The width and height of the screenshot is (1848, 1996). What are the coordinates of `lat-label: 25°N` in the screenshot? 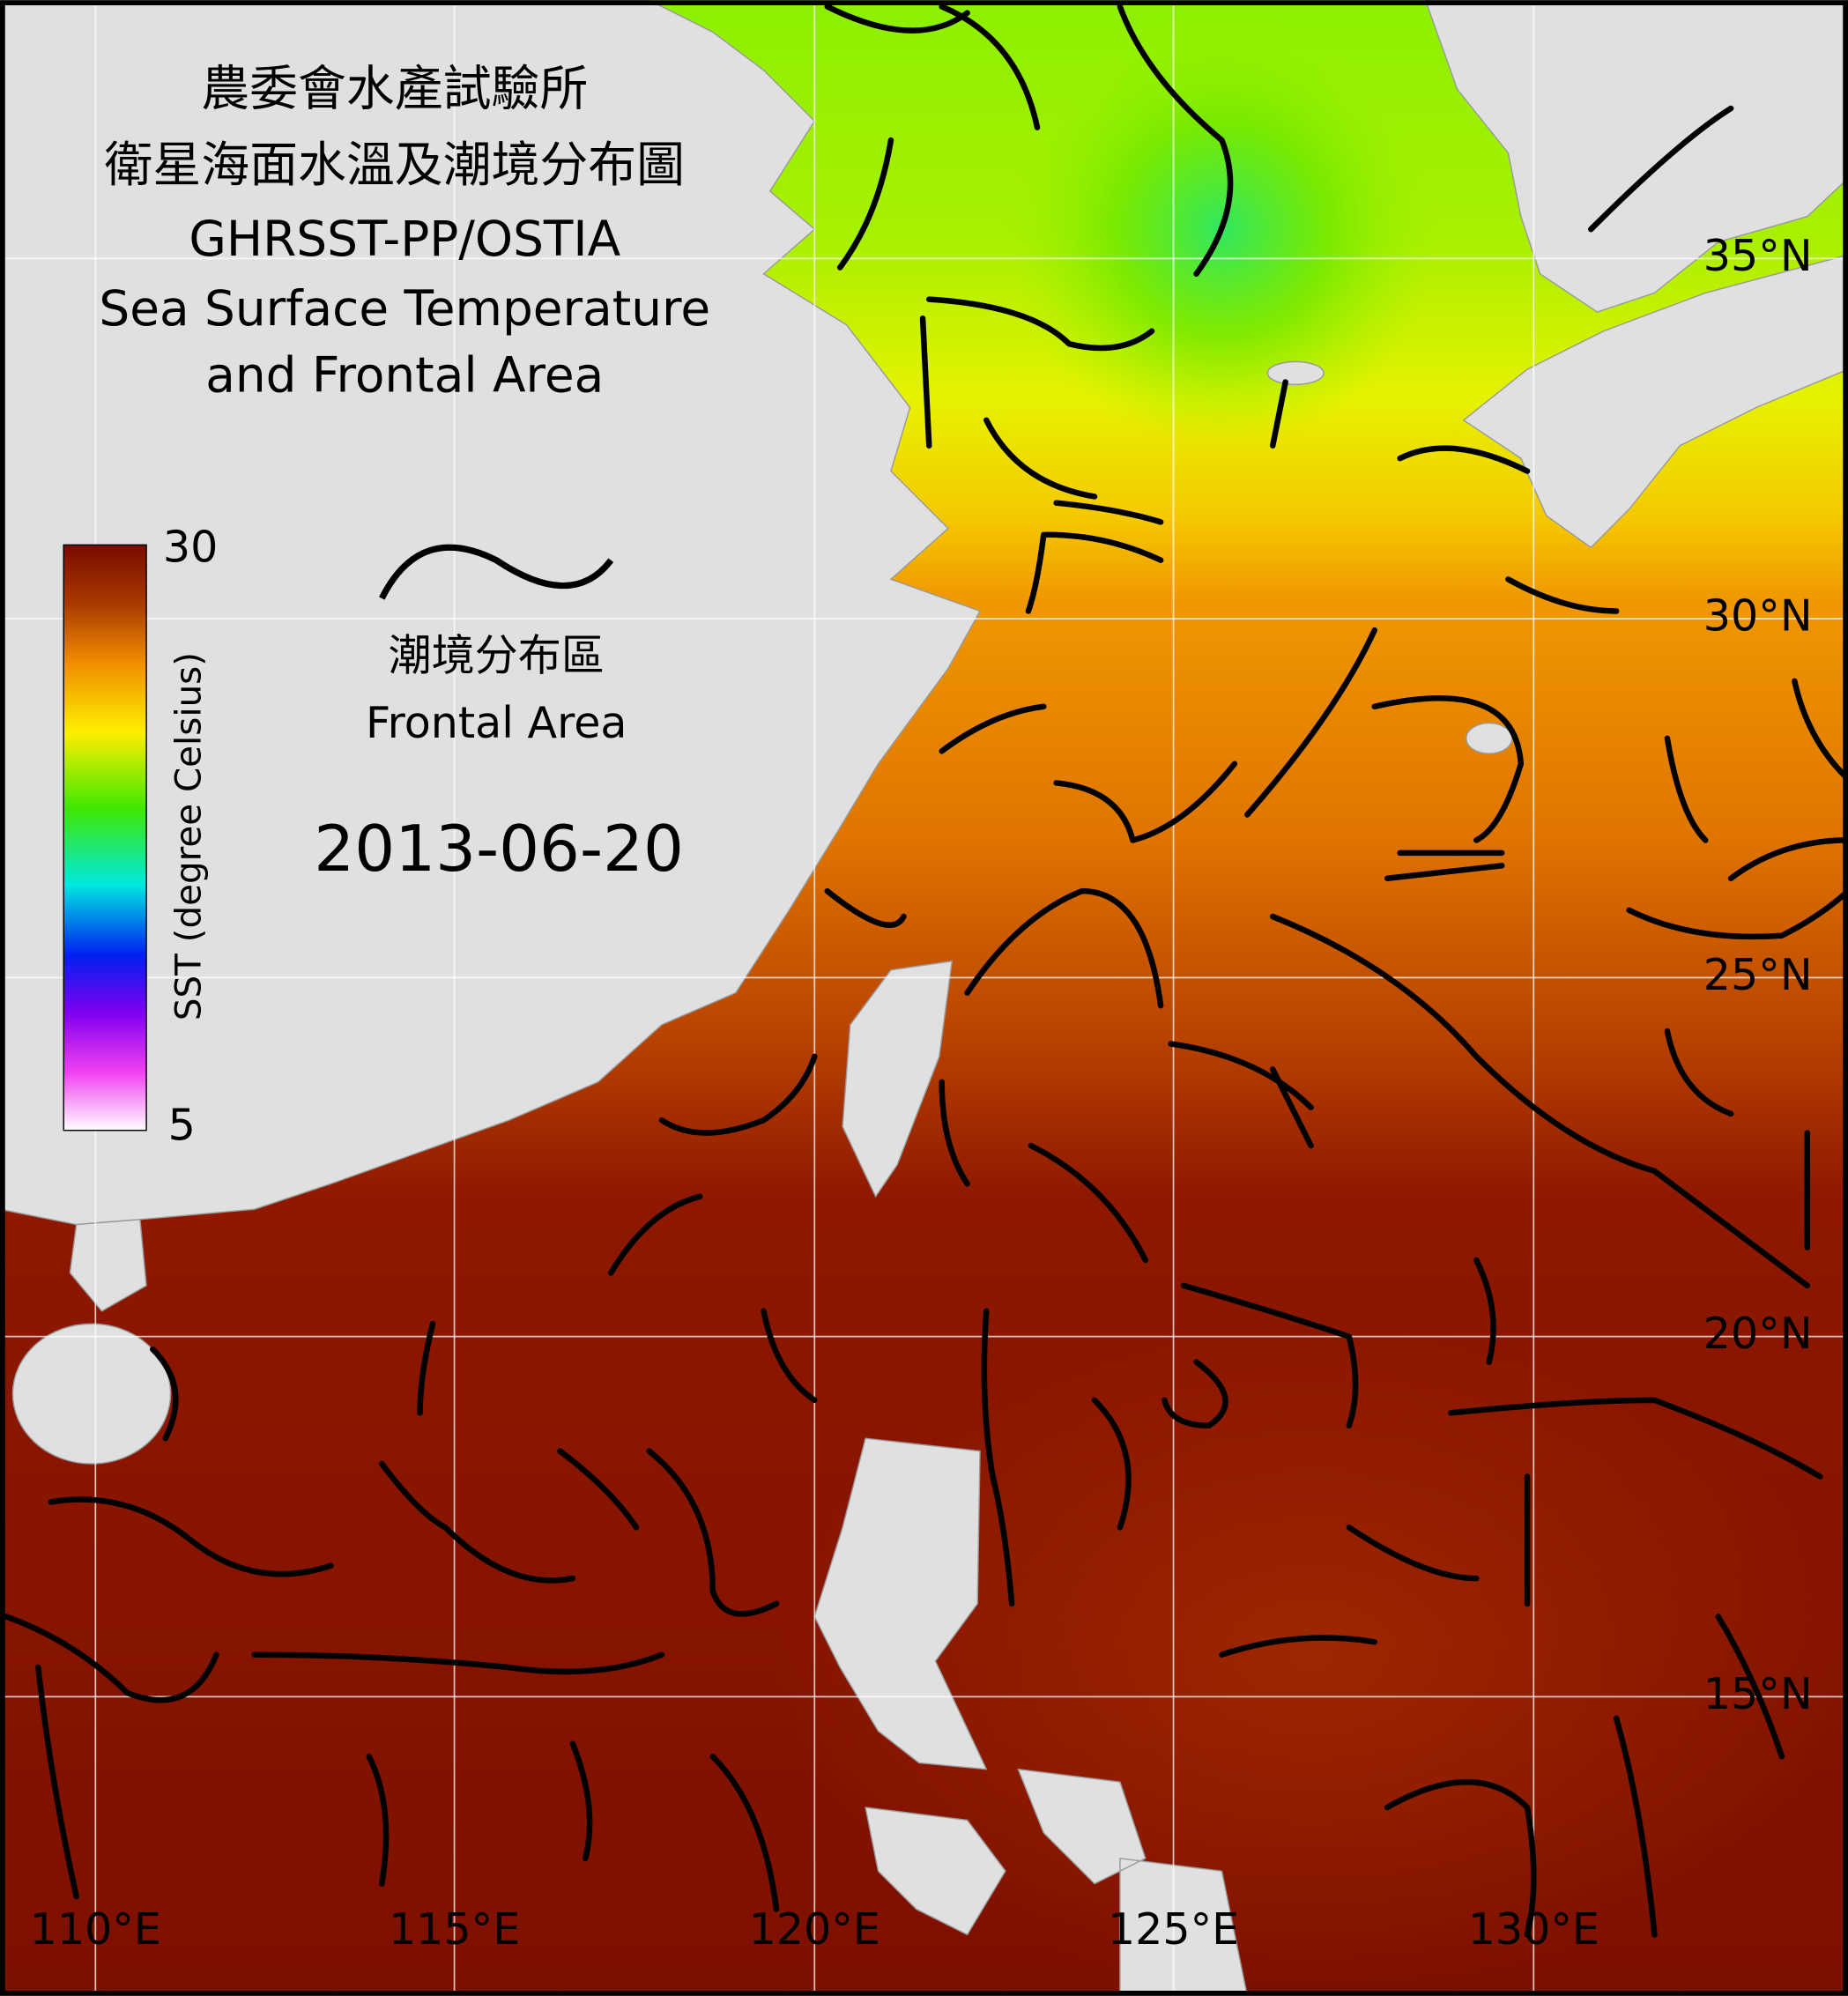 It's located at (1758, 974).